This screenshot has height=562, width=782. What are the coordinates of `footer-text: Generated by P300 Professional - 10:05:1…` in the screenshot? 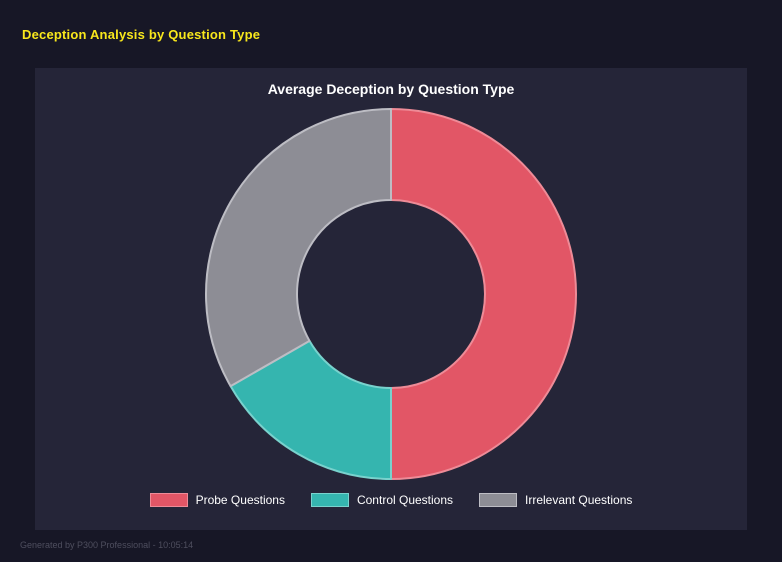 It's located at (107, 545).